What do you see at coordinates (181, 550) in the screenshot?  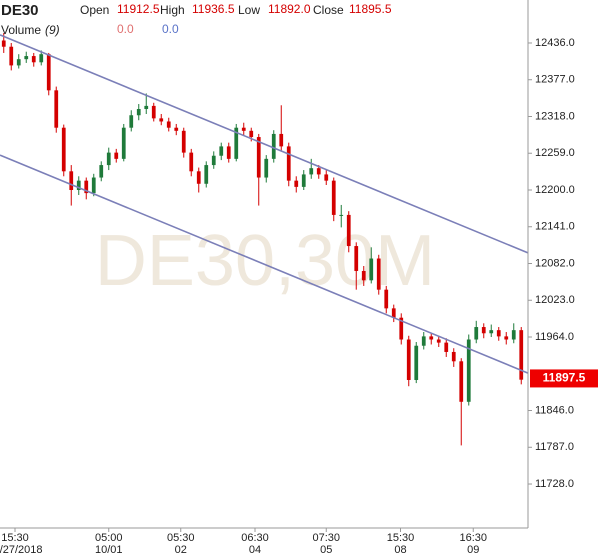 I see `x-tick-sublabel: 02` at bounding box center [181, 550].